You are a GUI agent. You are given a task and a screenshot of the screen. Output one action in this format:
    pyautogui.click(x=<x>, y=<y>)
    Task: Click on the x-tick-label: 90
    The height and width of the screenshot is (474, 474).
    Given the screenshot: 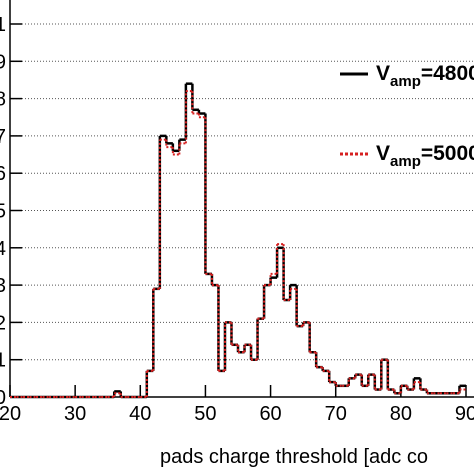 What is the action you would take?
    pyautogui.click(x=464, y=414)
    